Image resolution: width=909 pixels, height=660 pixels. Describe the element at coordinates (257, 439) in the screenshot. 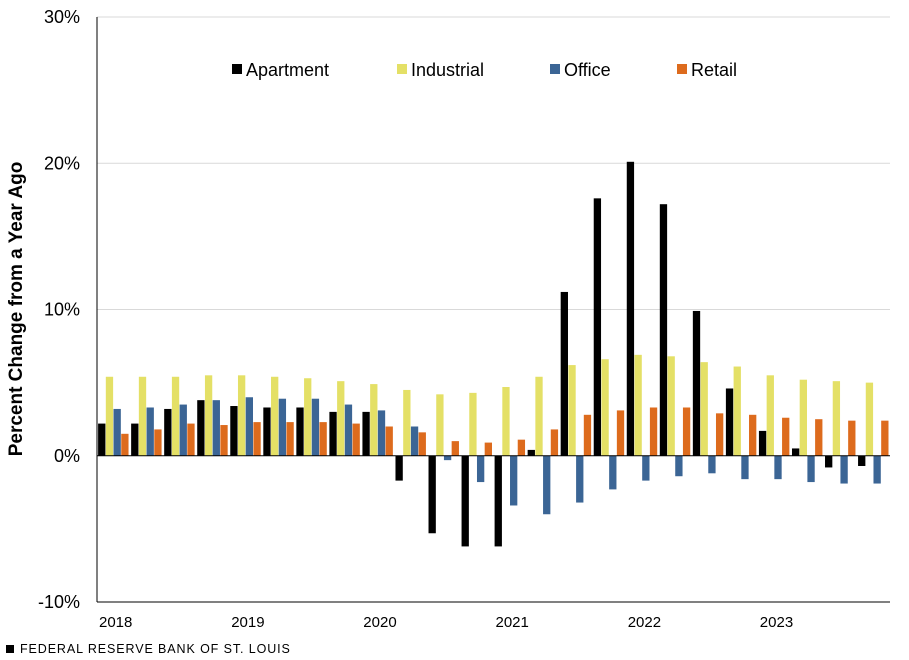

I see `bar-retail-2019Q1` at that location.